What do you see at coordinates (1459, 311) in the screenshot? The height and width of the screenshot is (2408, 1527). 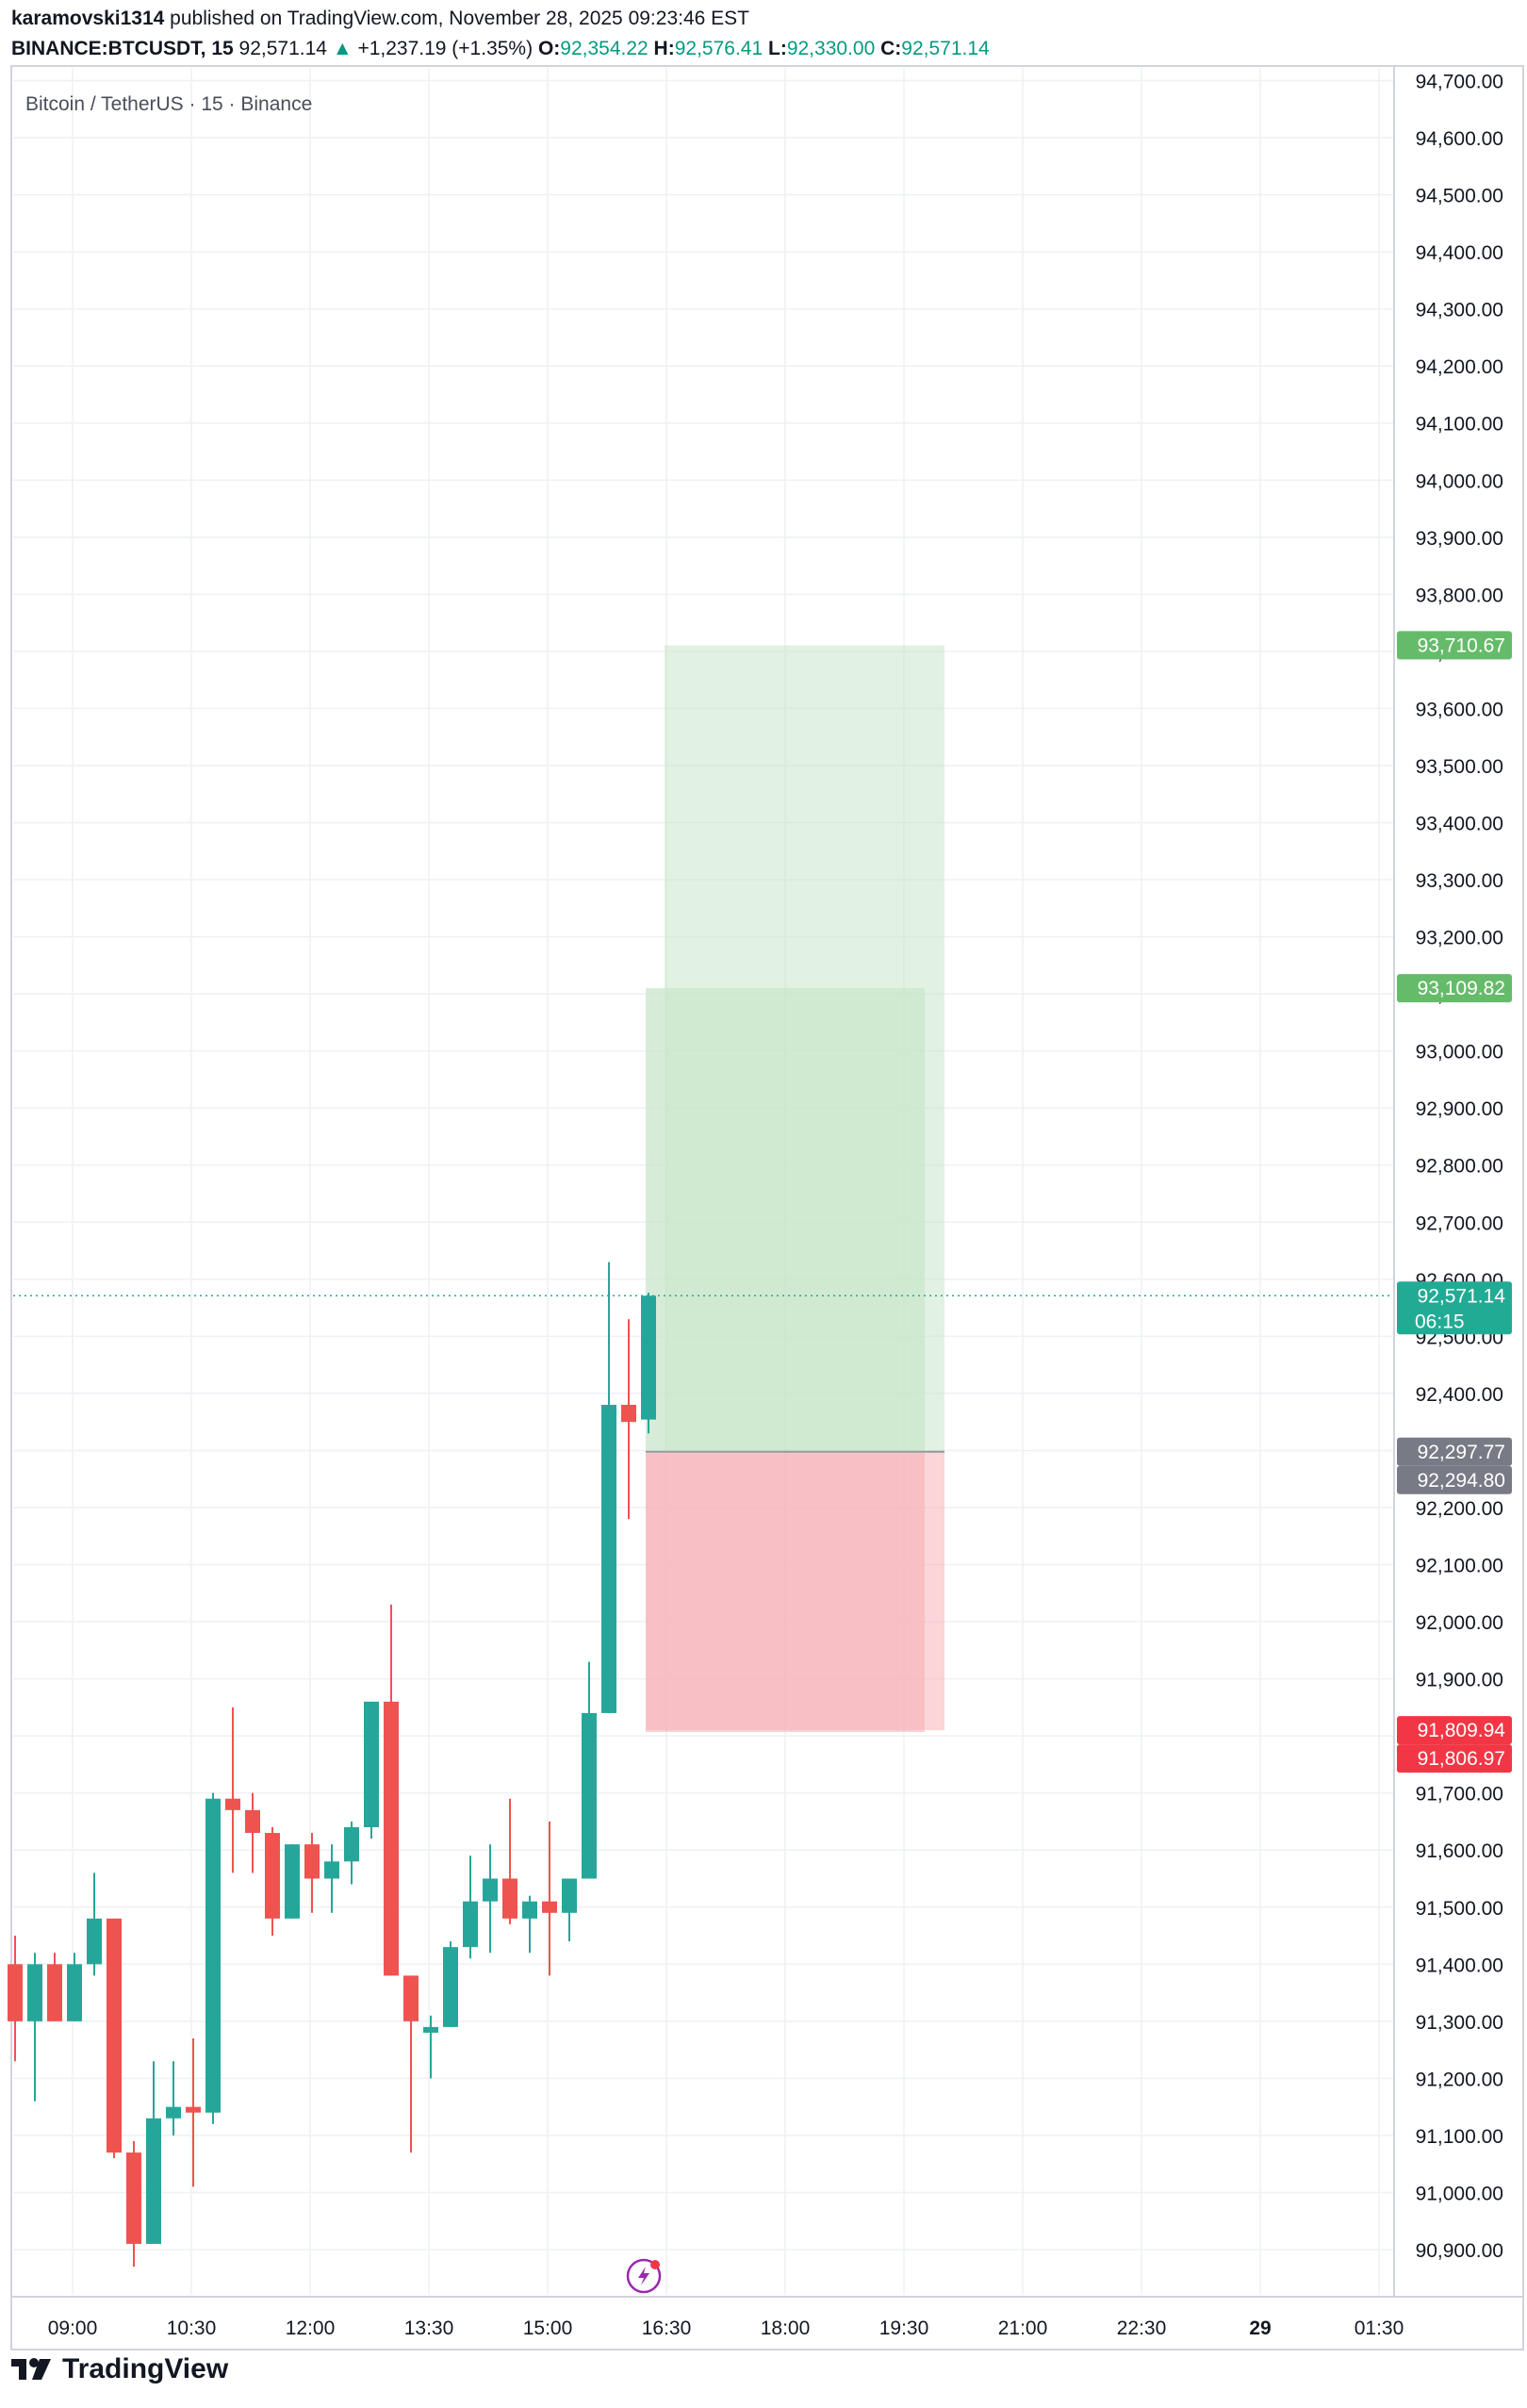 I see `y-tick-label: 94,300.00` at bounding box center [1459, 311].